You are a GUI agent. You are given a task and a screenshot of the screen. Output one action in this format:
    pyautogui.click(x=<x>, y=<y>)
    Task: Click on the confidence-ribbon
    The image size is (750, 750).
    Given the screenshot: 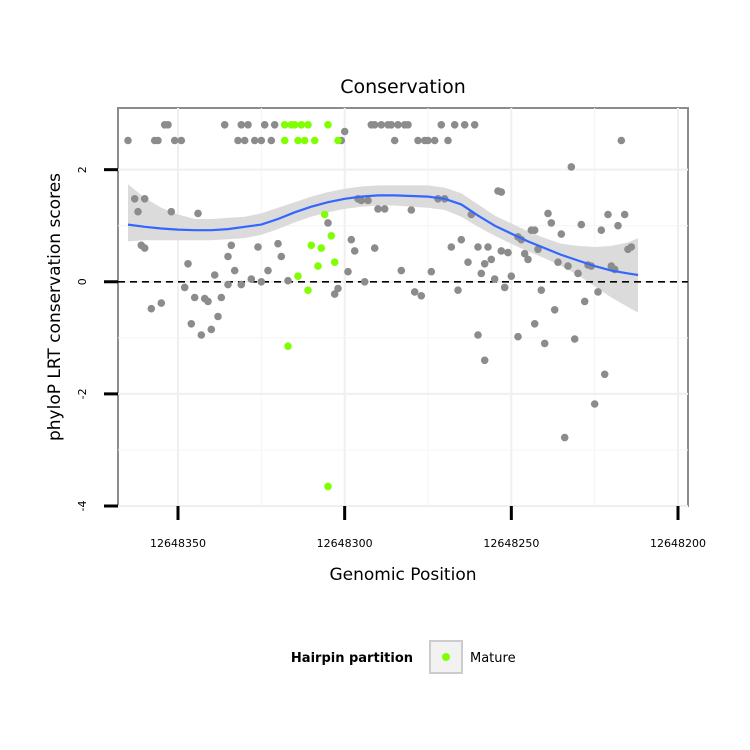 What is the action you would take?
    pyautogui.click(x=383, y=248)
    